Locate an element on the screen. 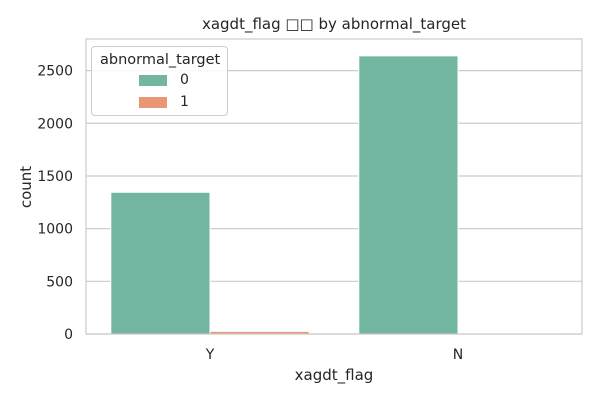 The image size is (600, 400). y-tick-label: 2500 is located at coordinates (55, 72).